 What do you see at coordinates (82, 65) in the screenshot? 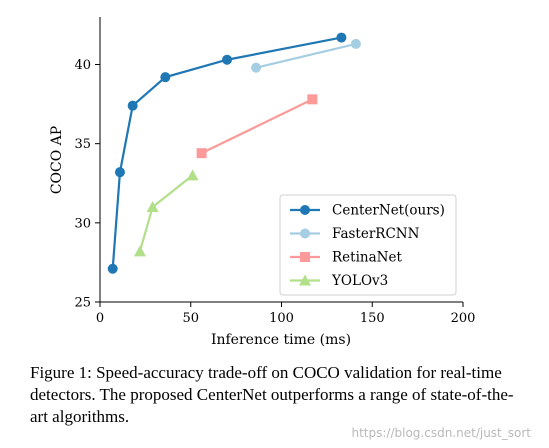
I see `y-tick-label: 40` at bounding box center [82, 65].